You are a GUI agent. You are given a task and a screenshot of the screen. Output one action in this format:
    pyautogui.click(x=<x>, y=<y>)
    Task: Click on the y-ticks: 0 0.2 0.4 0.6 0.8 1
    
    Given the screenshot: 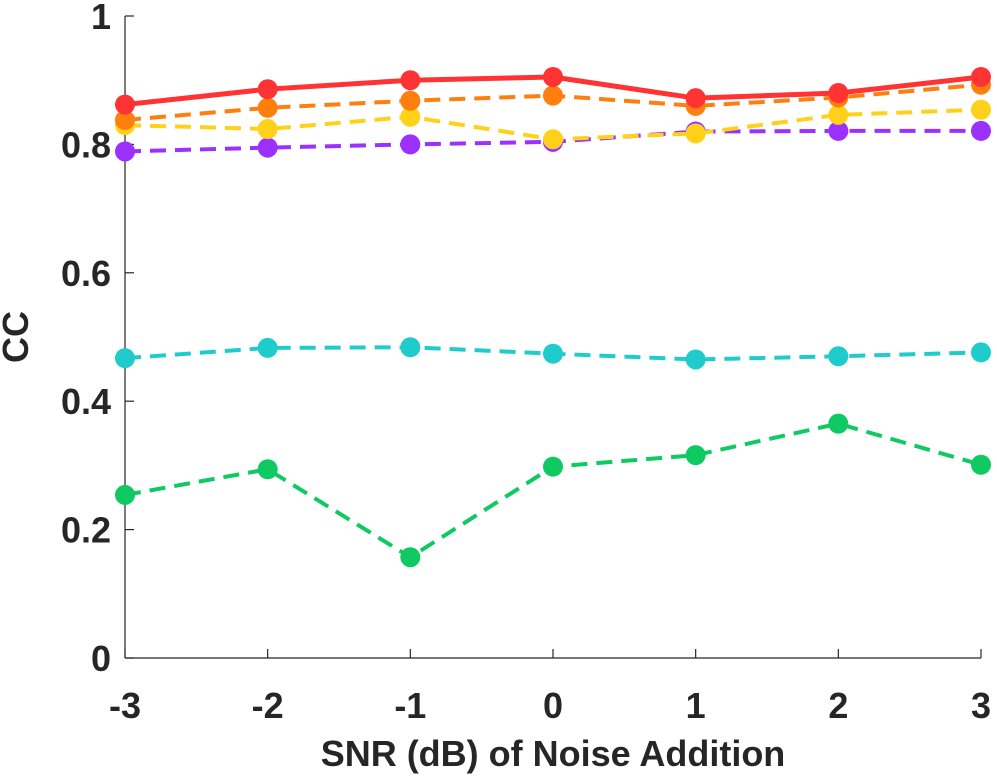 What is the action you would take?
    pyautogui.click(x=97, y=339)
    